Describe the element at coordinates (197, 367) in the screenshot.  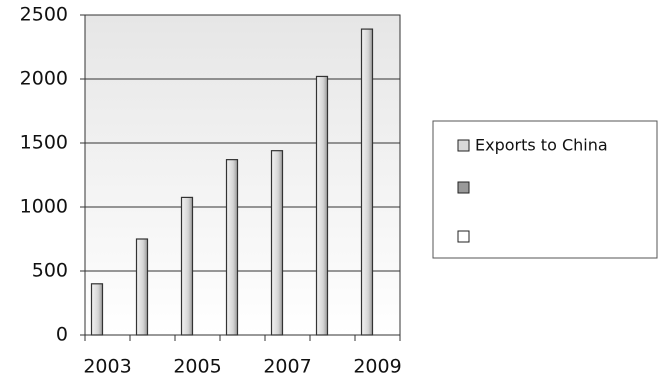
I see `x-tick-label: 2005` at that location.